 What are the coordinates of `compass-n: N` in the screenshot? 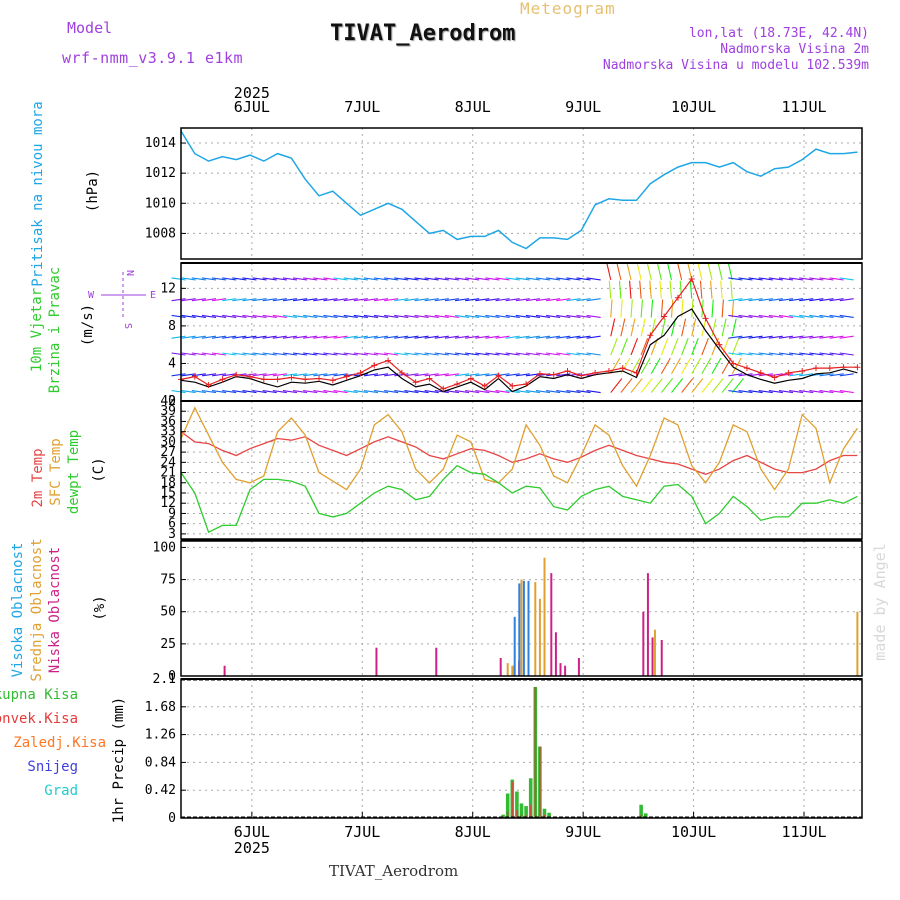 It's located at (129, 273).